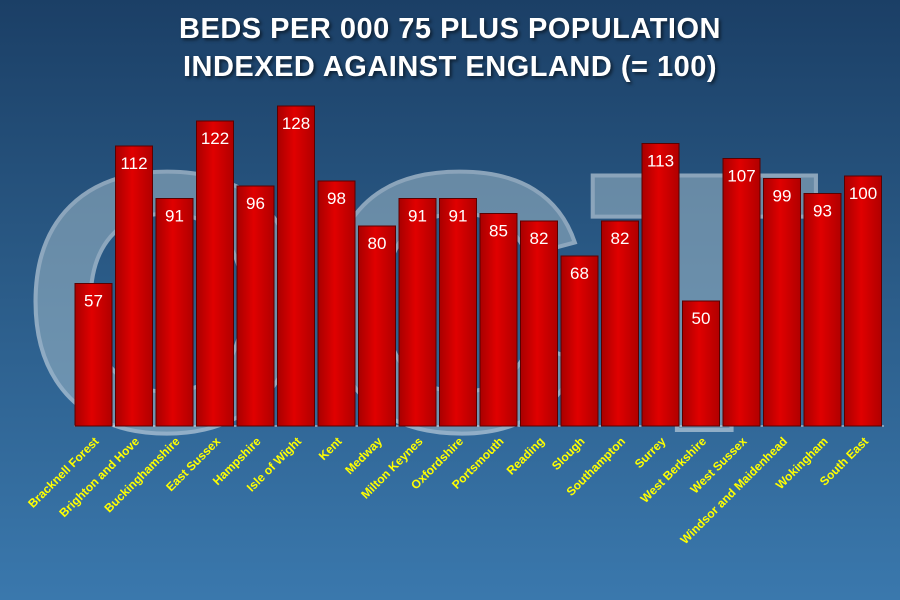 The image size is (900, 600). Describe the element at coordinates (296, 266) in the screenshot. I see `bar-isle-of-wight` at that location.